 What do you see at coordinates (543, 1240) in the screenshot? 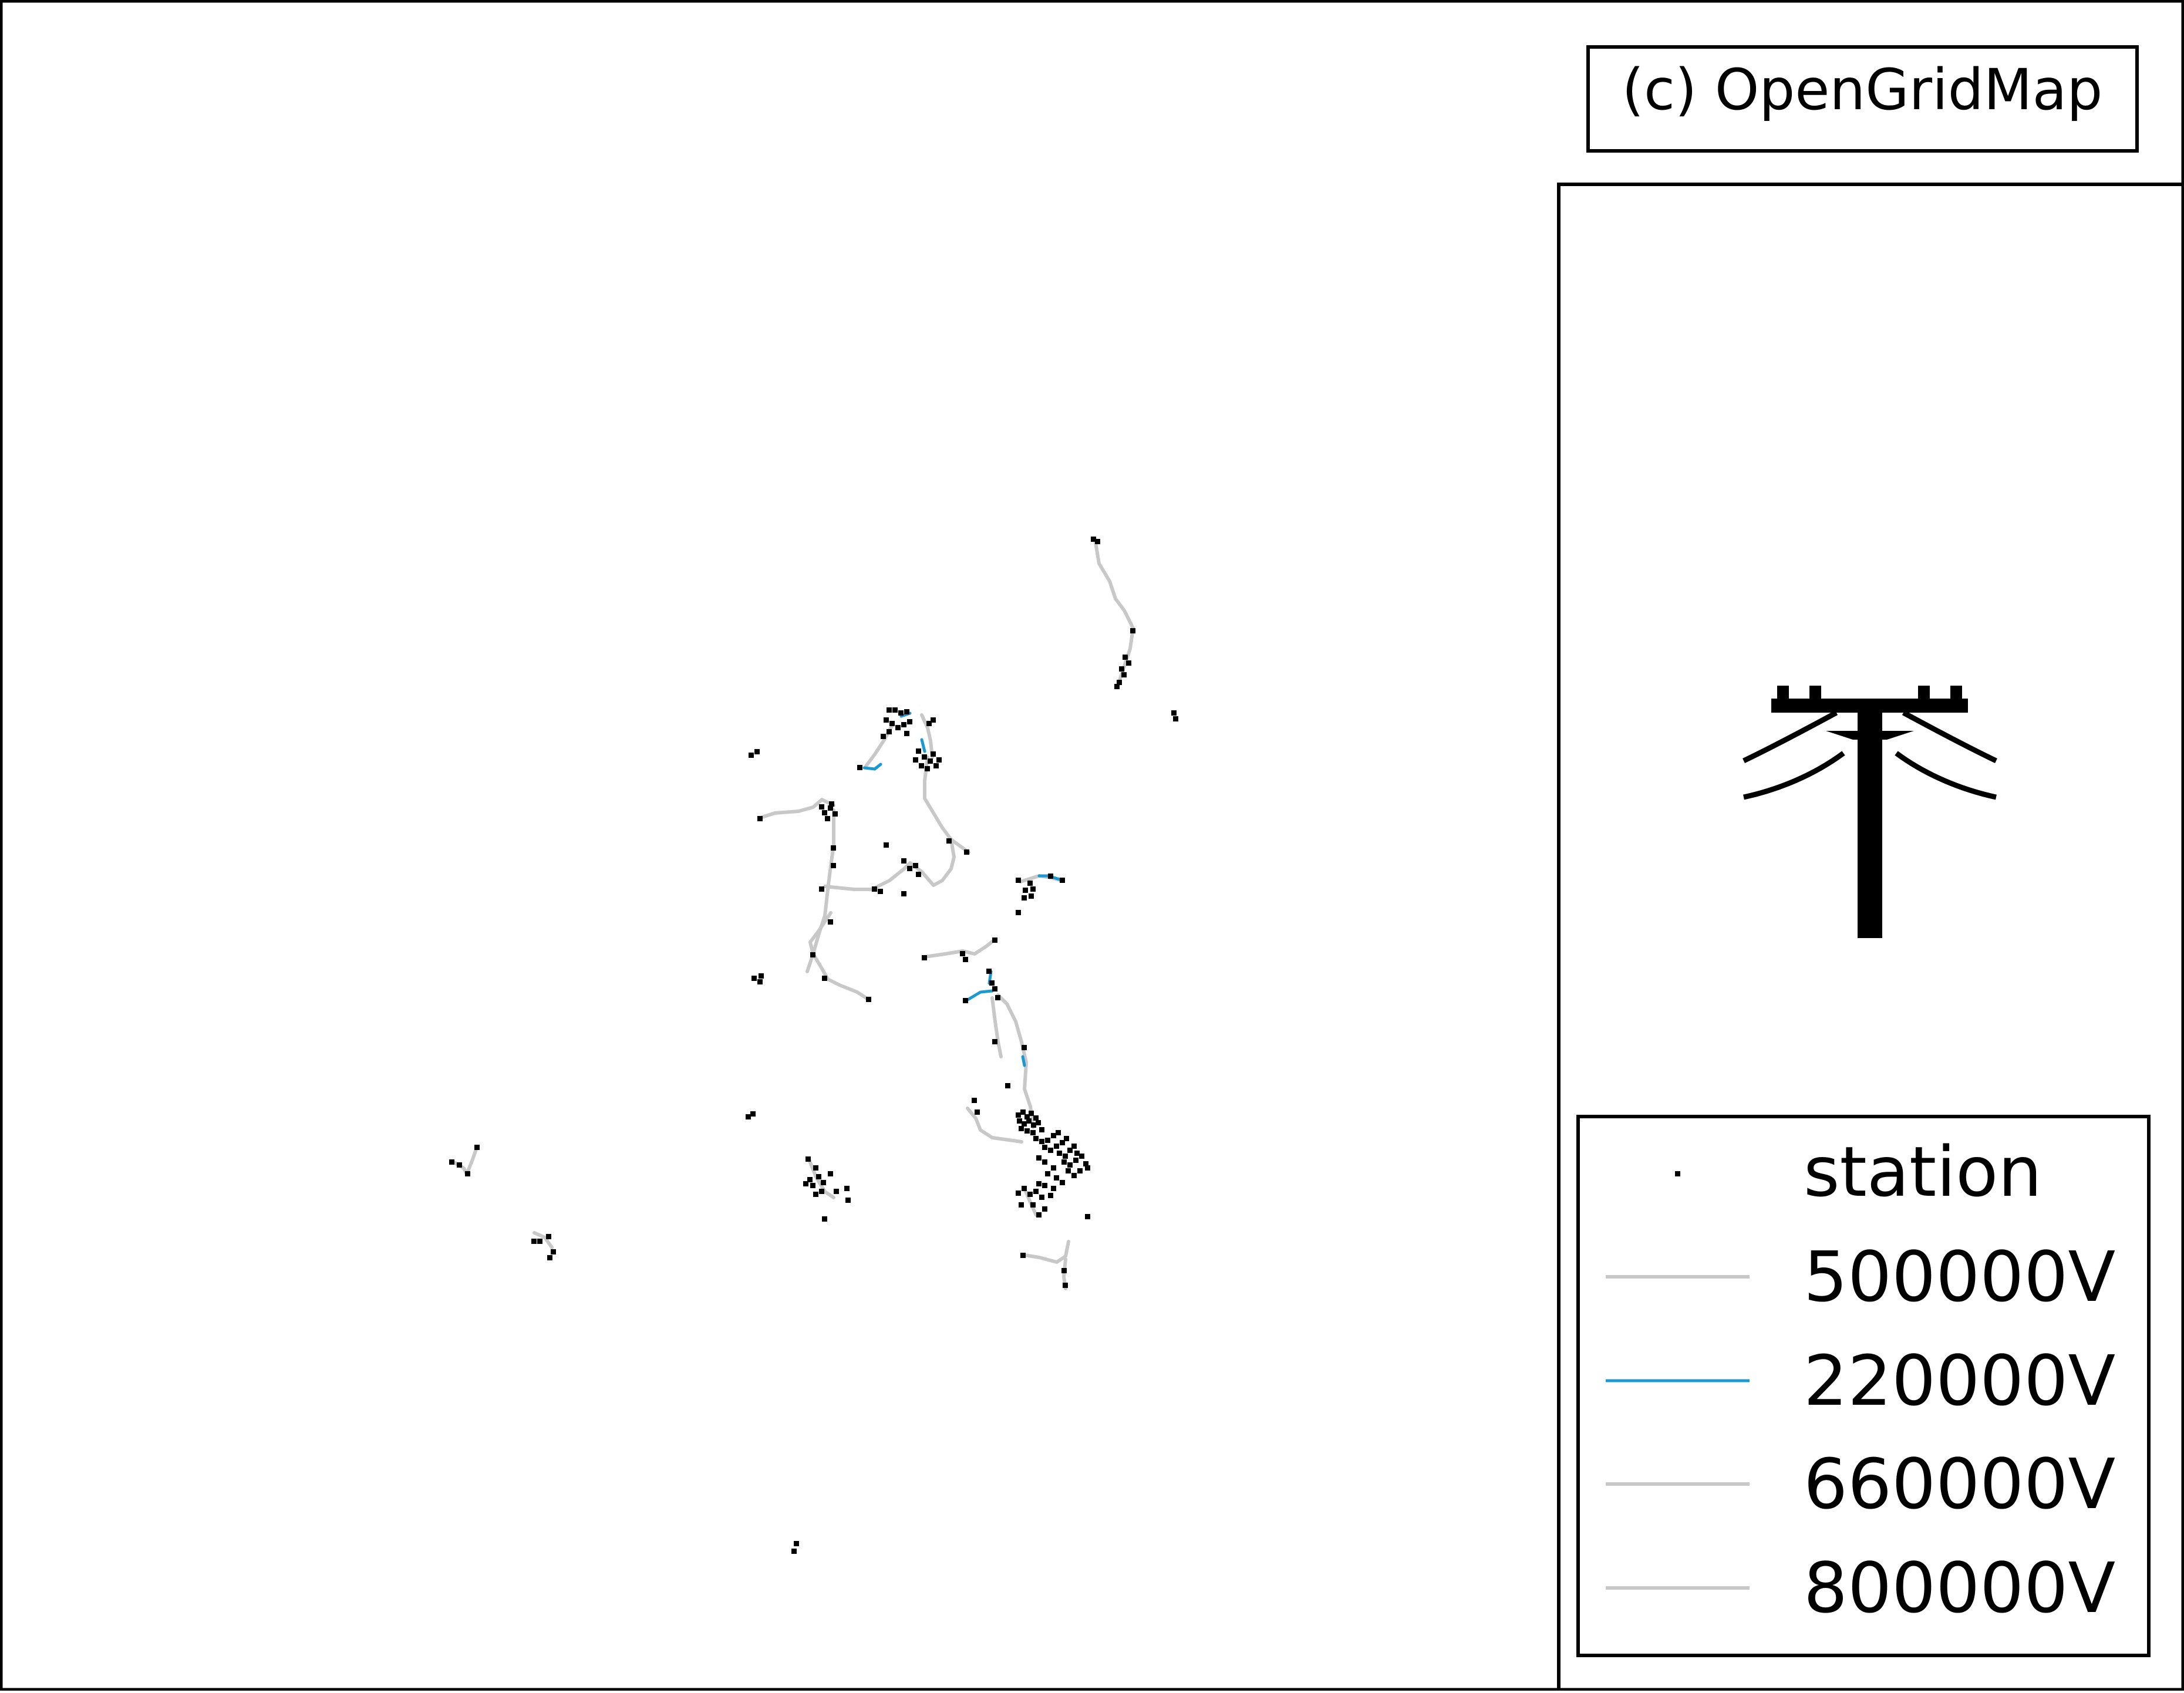
I see `line-far-west-c` at bounding box center [543, 1240].